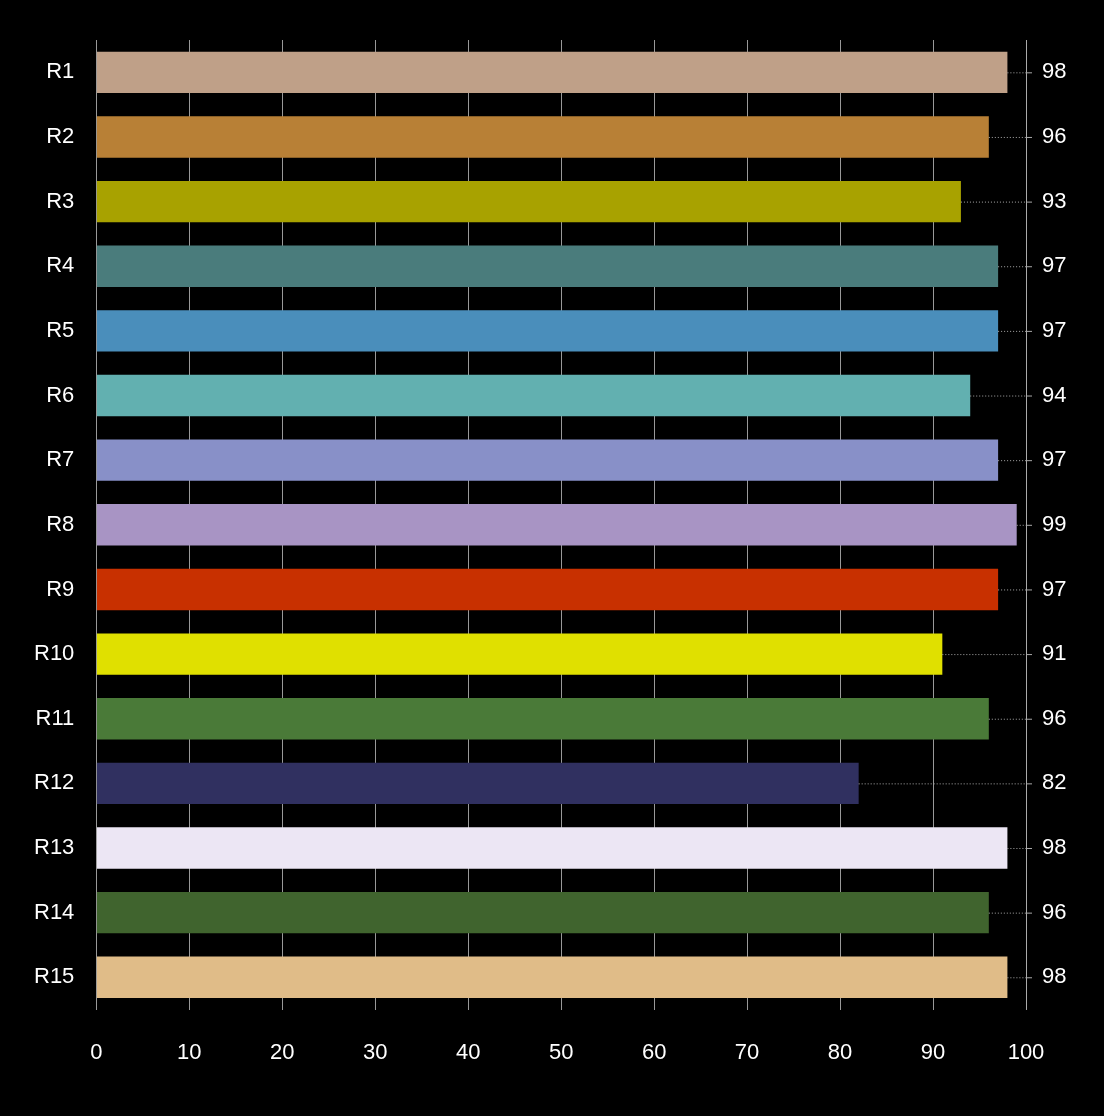 This screenshot has width=1104, height=1116. Describe the element at coordinates (1054, 653) in the screenshot. I see `data-label: 91` at that location.